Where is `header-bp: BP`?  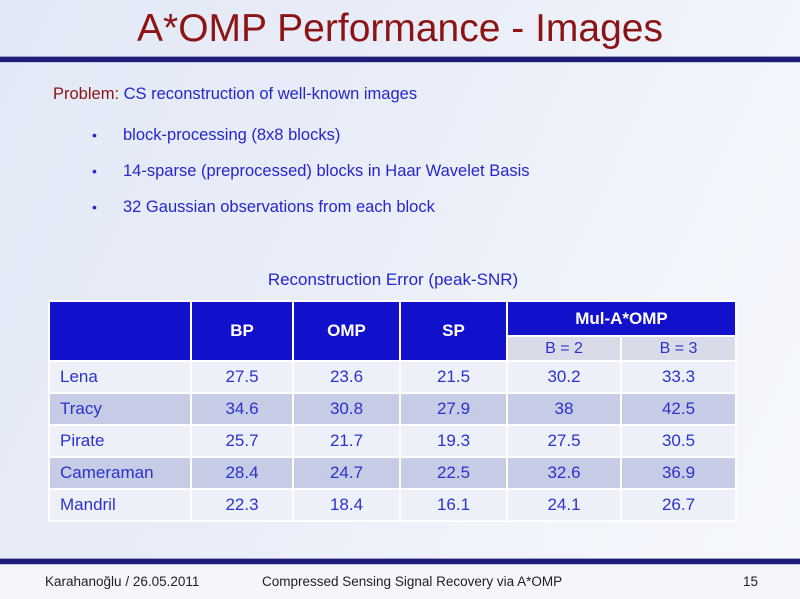
header-bp: BP is located at coordinates (242, 331).